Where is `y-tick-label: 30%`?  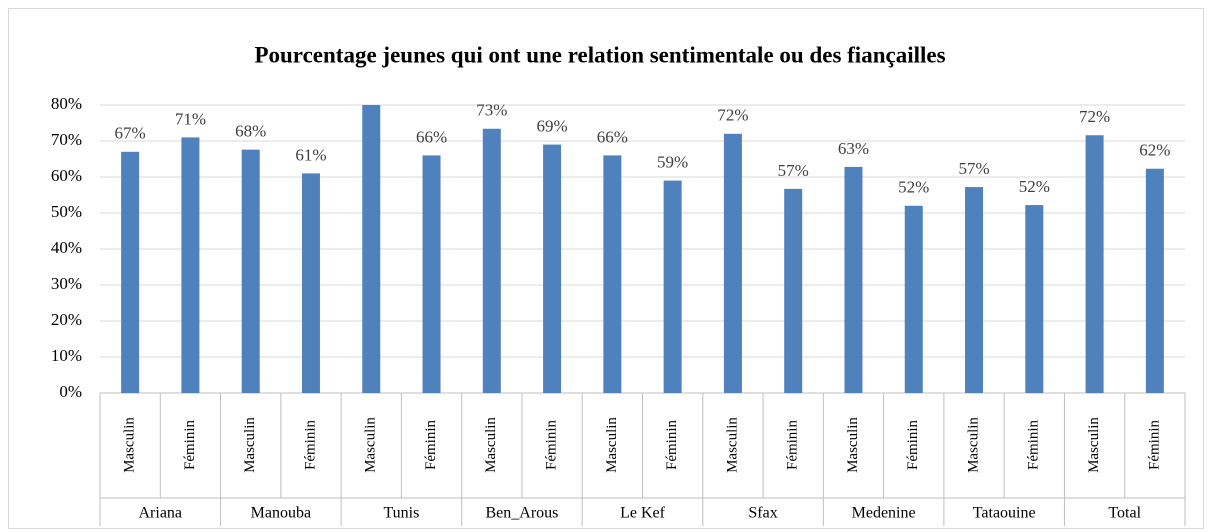
y-tick-label: 30% is located at coordinates (66, 283).